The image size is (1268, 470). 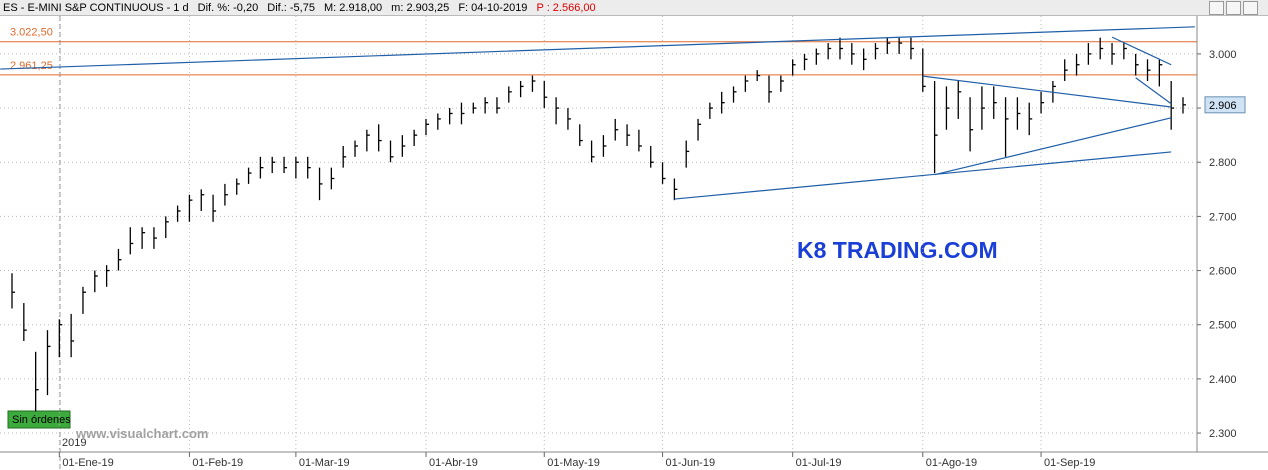 I want to click on watermark: www.visualchart.com, so click(x=141, y=433).